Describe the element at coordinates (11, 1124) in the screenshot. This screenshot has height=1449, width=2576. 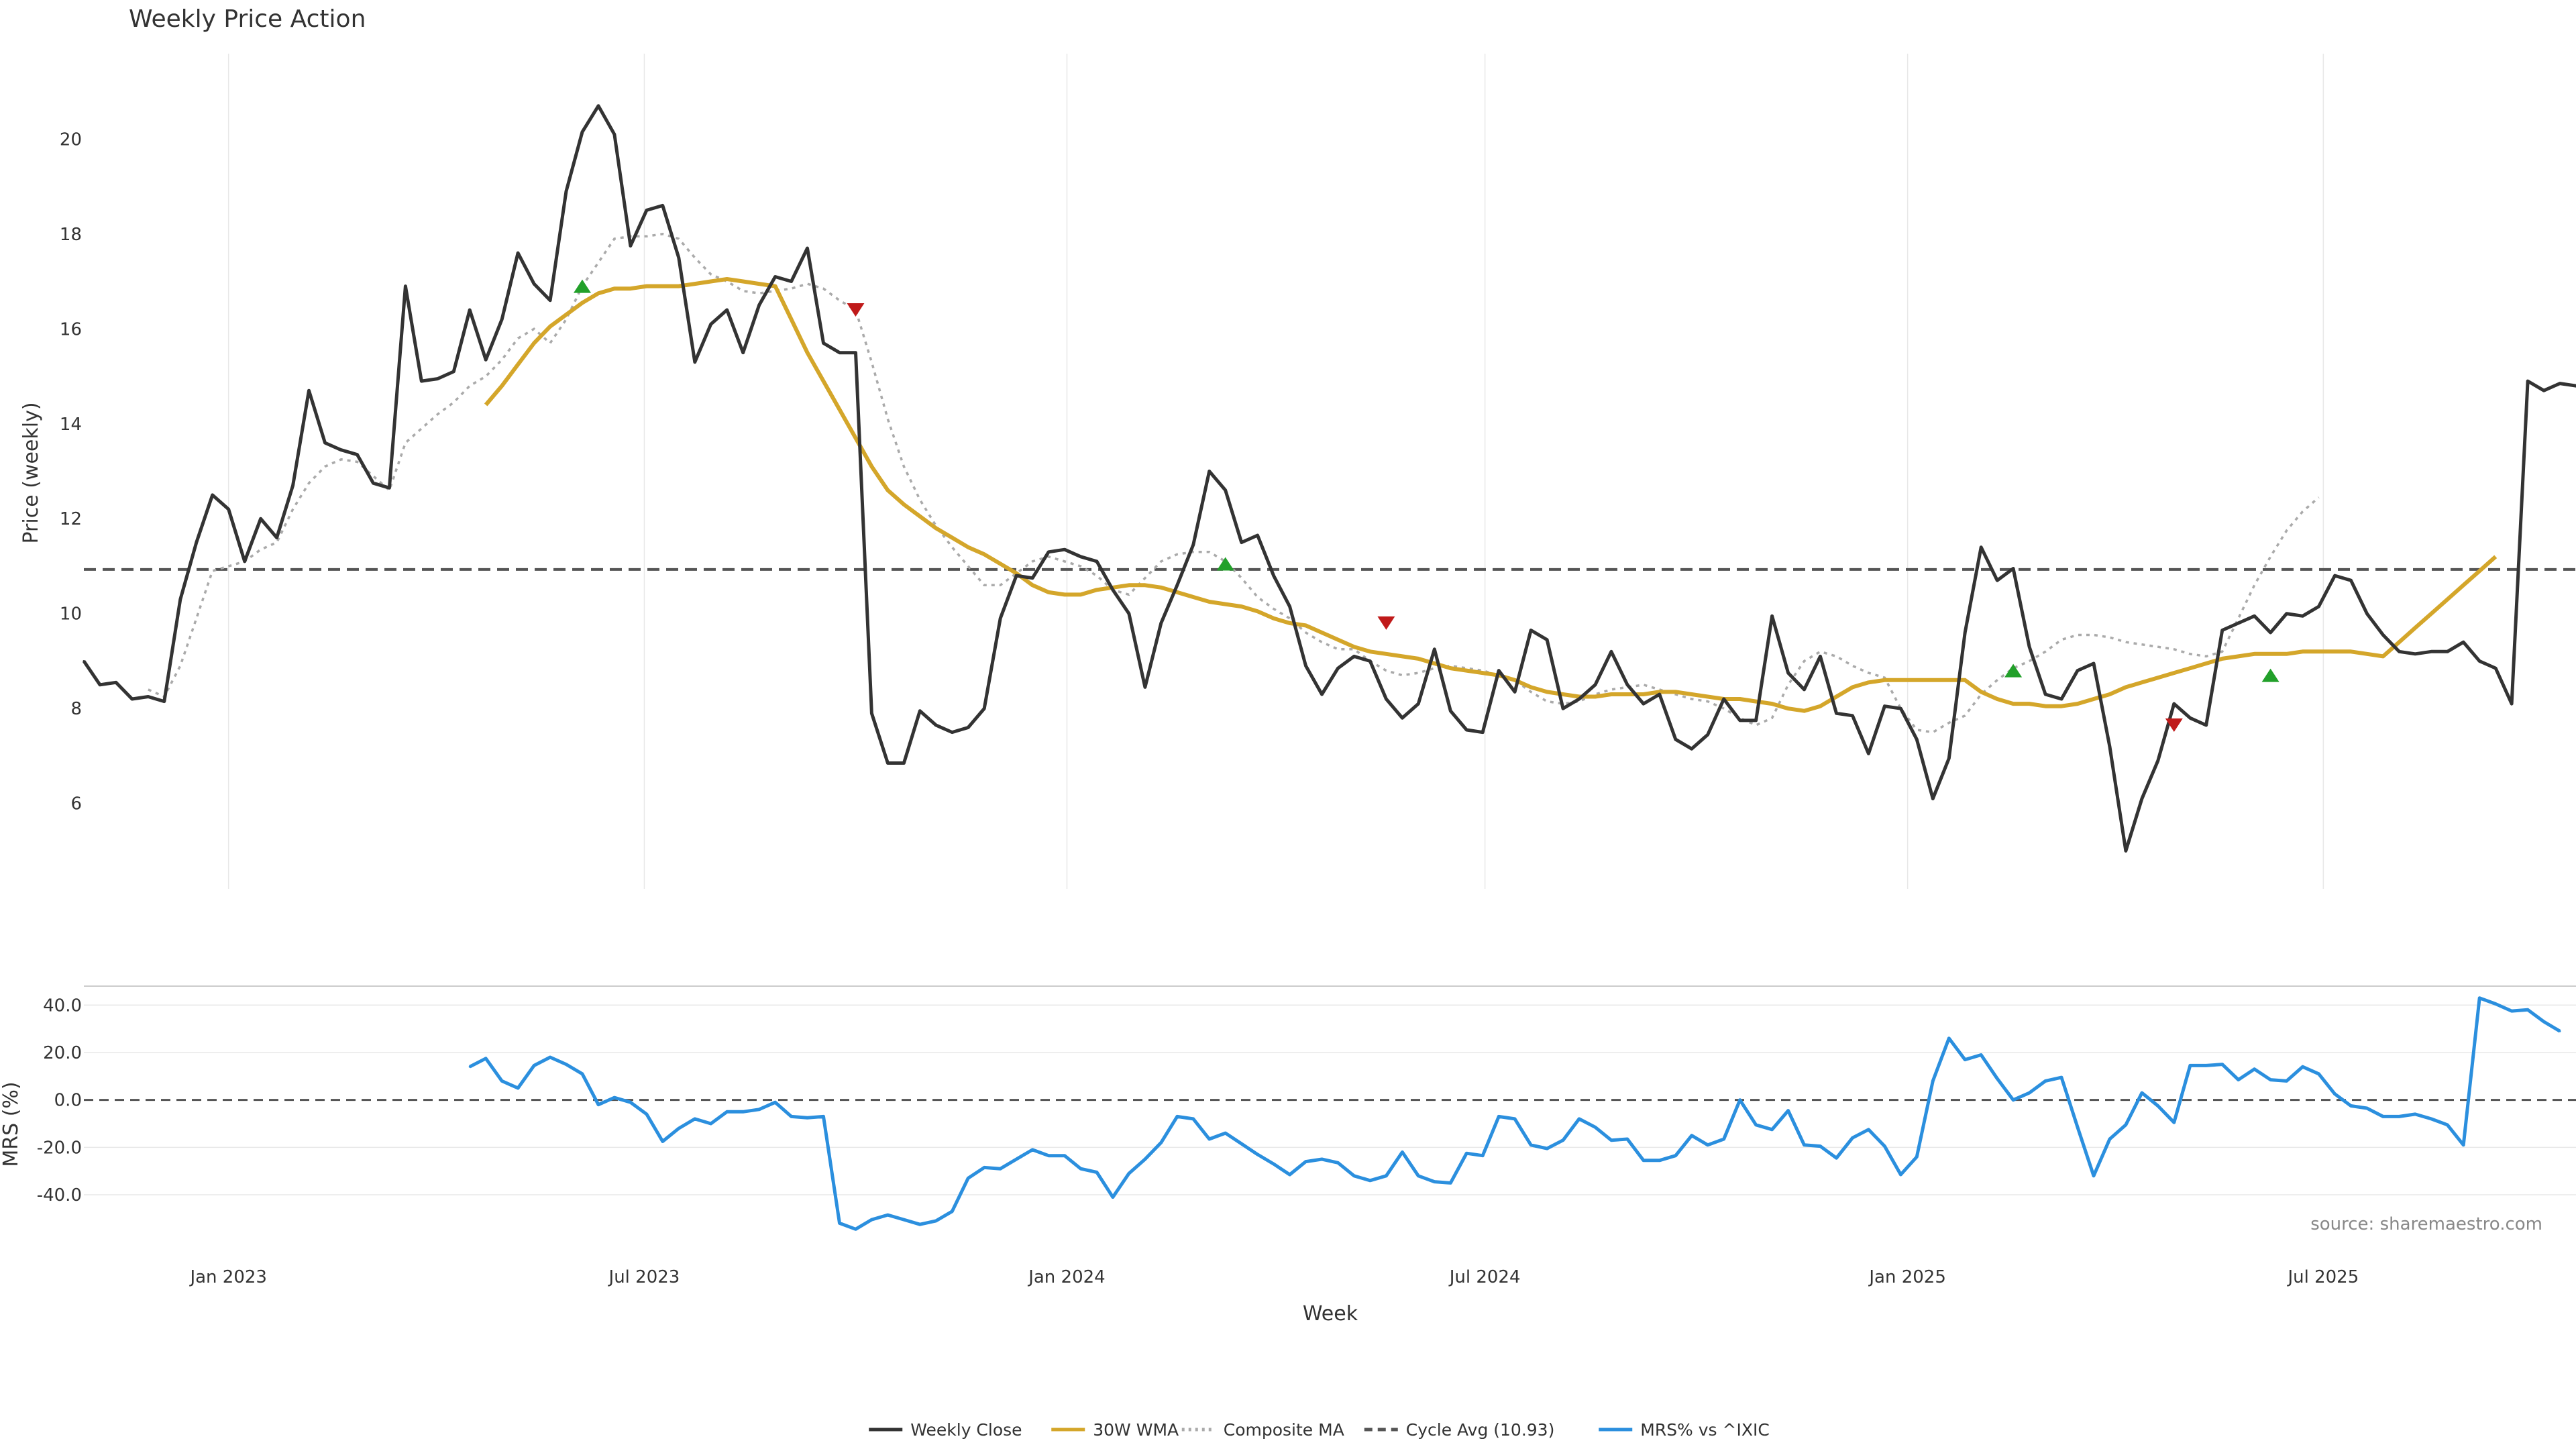
I see `mrs-y-axis-label: MRS (%)` at that location.